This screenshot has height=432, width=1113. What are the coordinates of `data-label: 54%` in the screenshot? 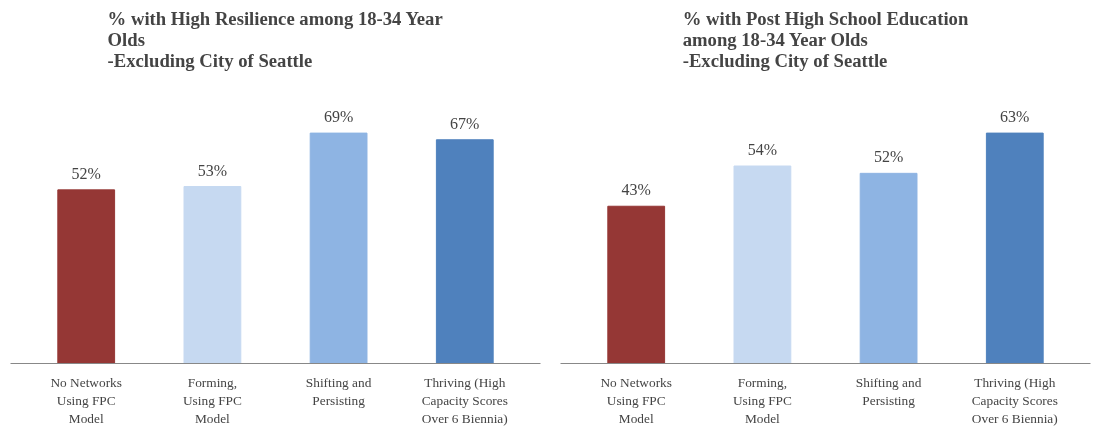 It's located at (762, 150).